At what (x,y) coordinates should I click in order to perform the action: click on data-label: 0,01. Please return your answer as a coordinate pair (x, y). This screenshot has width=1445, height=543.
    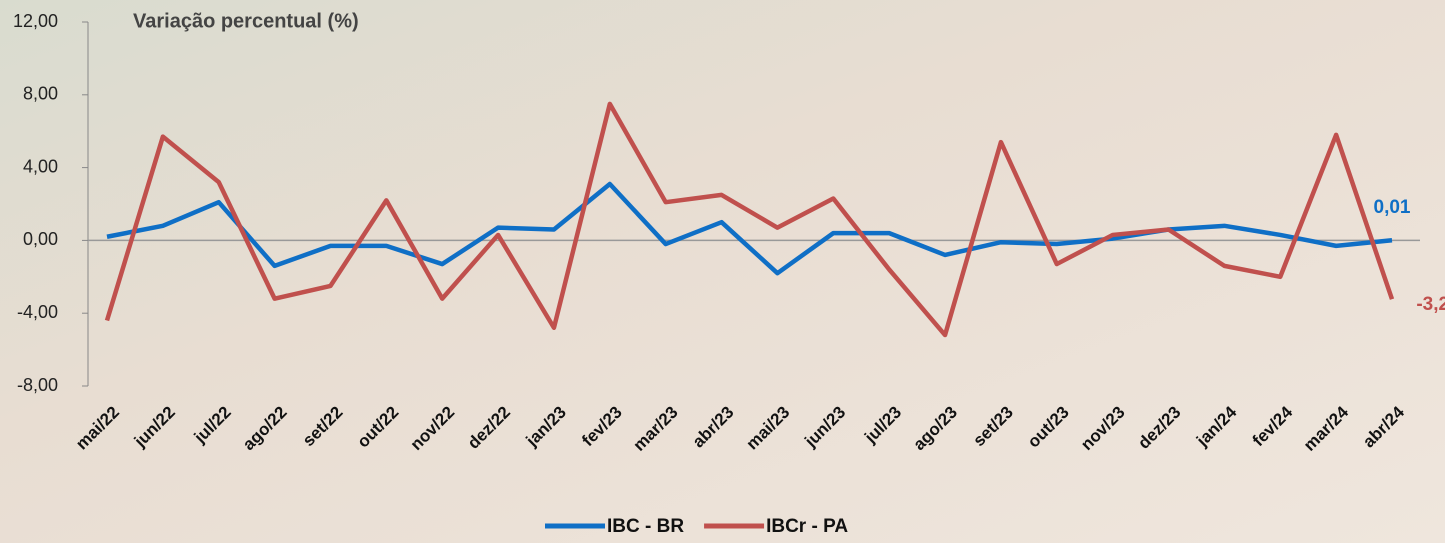
    Looking at the image, I should click on (1392, 207).